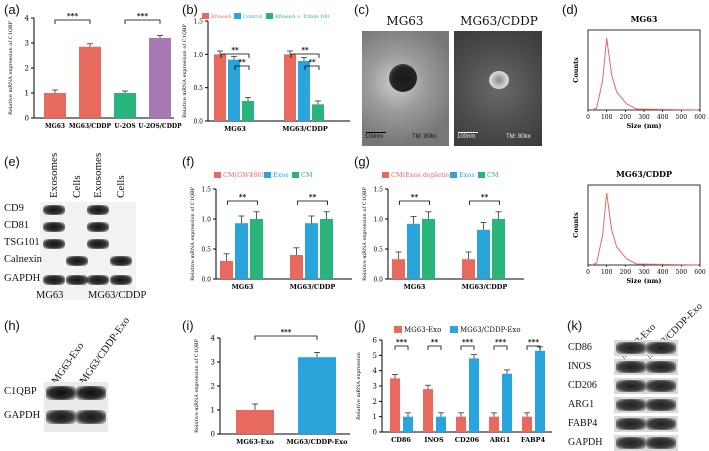  I want to click on x-tick-label: U-2OS/CDDP, so click(160, 126).